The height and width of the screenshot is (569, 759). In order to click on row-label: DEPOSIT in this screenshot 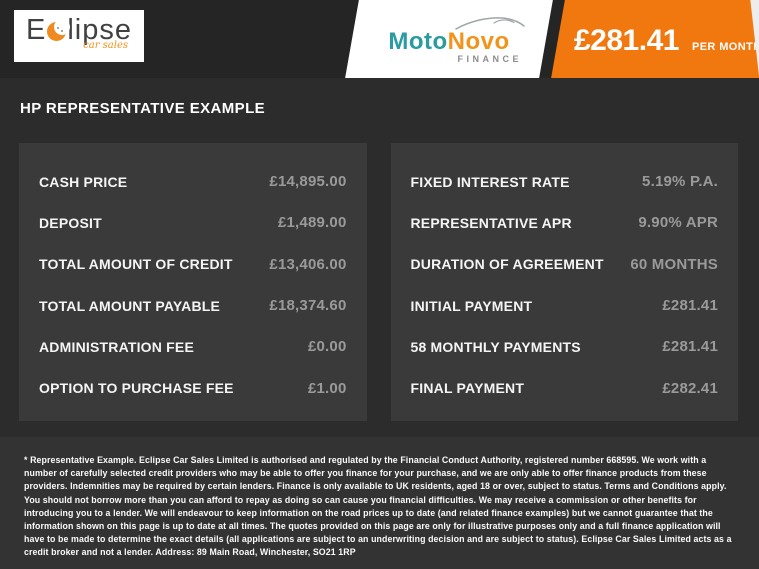, I will do `click(70, 222)`.